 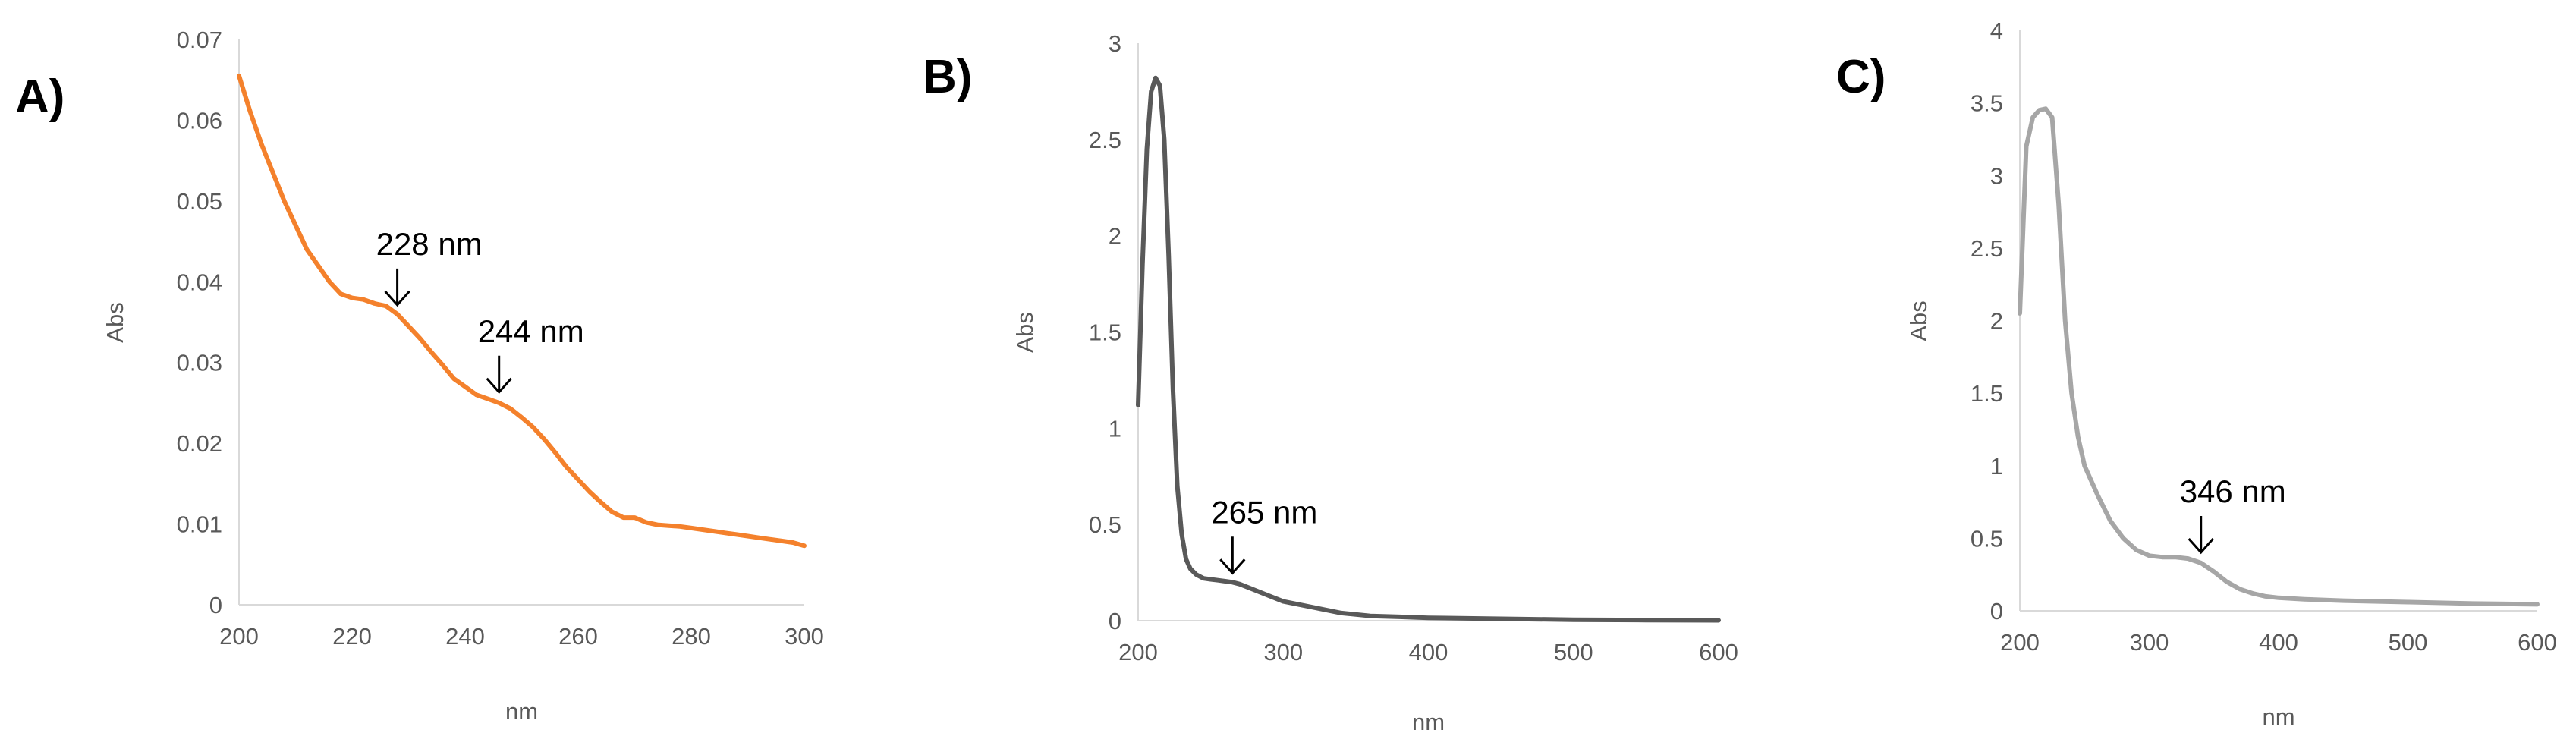 I want to click on y-tick-label: 0.01, so click(x=199, y=524).